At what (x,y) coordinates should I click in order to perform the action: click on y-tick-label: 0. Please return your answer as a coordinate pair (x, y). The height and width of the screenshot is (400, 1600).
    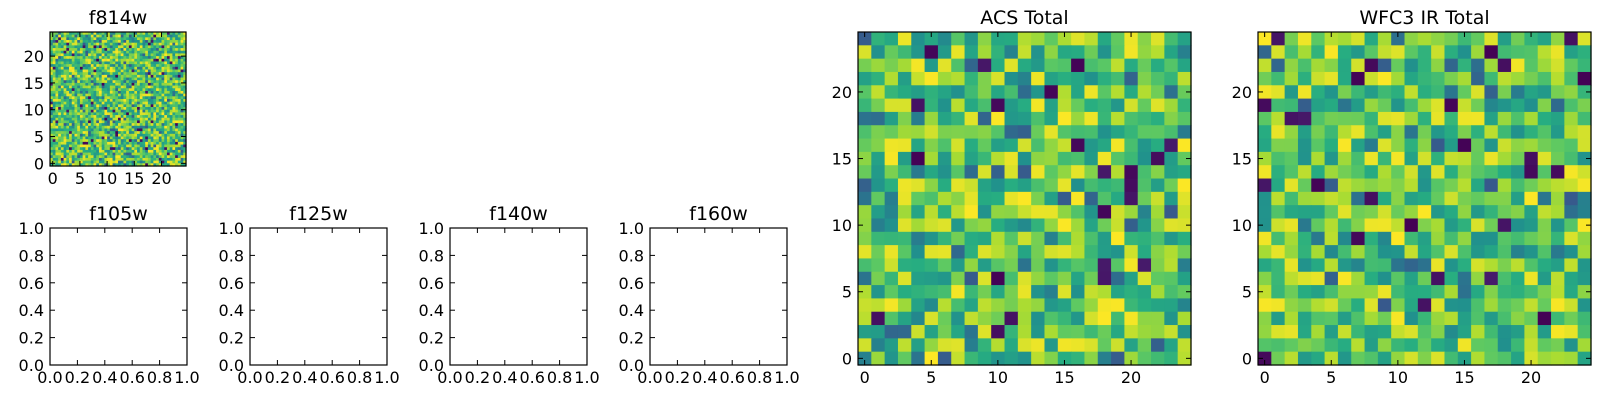
    Looking at the image, I should click on (1247, 358).